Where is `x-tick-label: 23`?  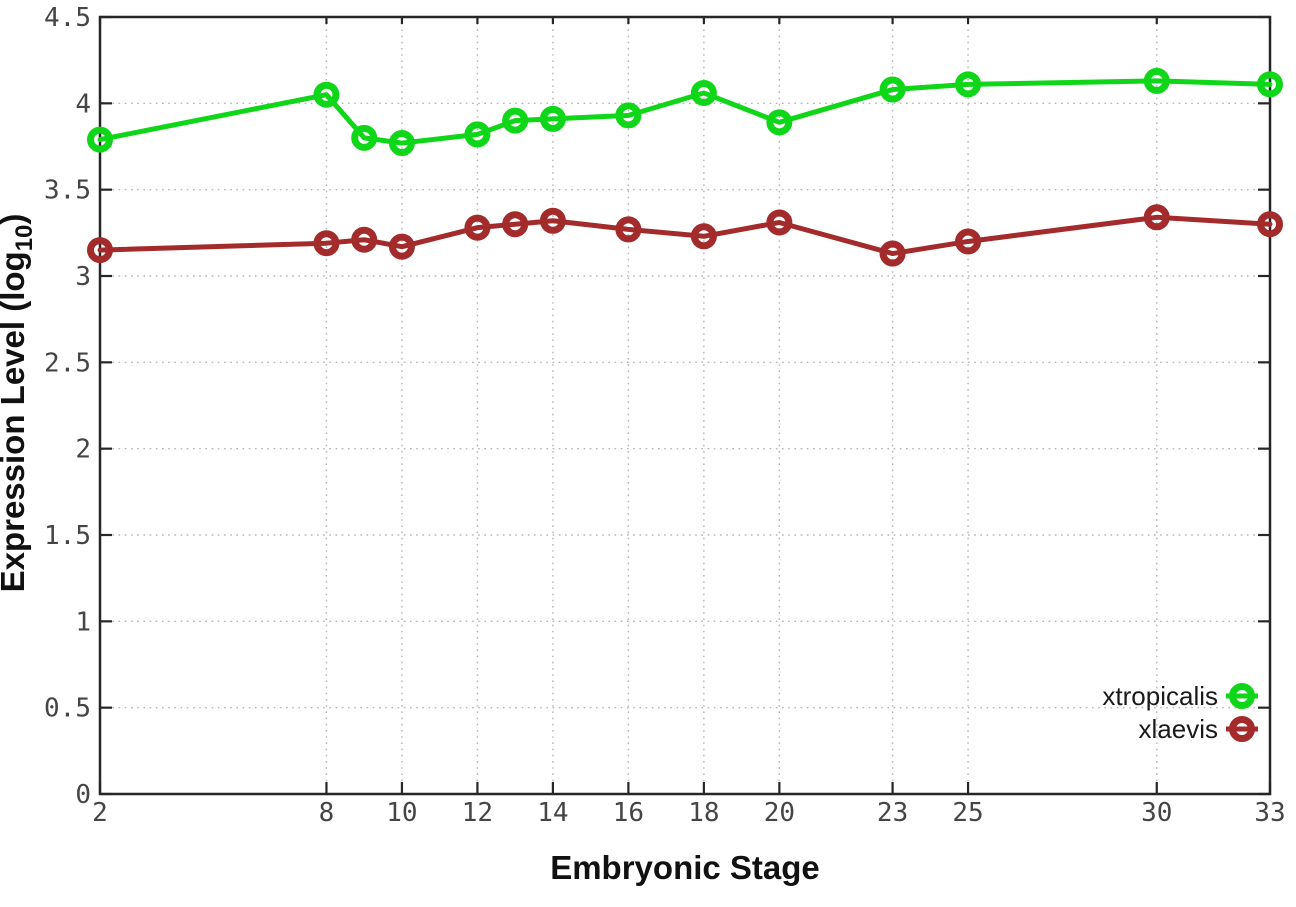 x-tick-label: 23 is located at coordinates (892, 813).